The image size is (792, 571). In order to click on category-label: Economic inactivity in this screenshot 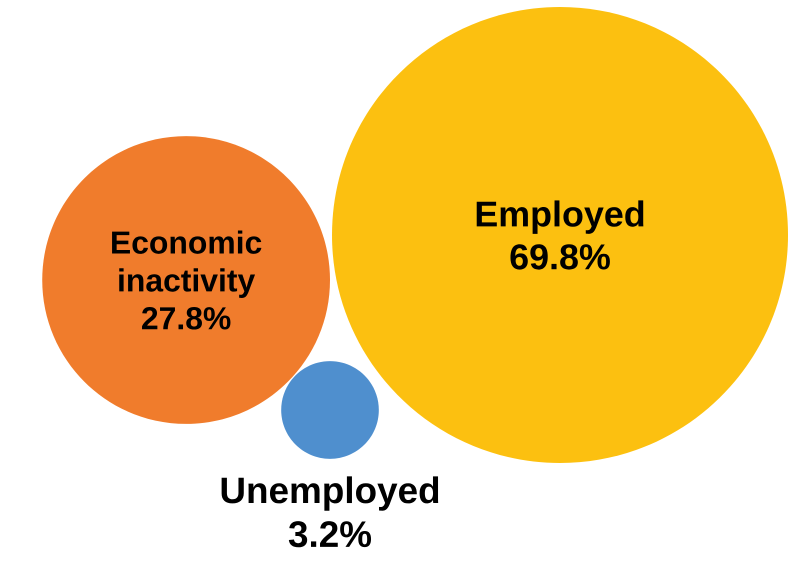, I will do `click(187, 264)`.